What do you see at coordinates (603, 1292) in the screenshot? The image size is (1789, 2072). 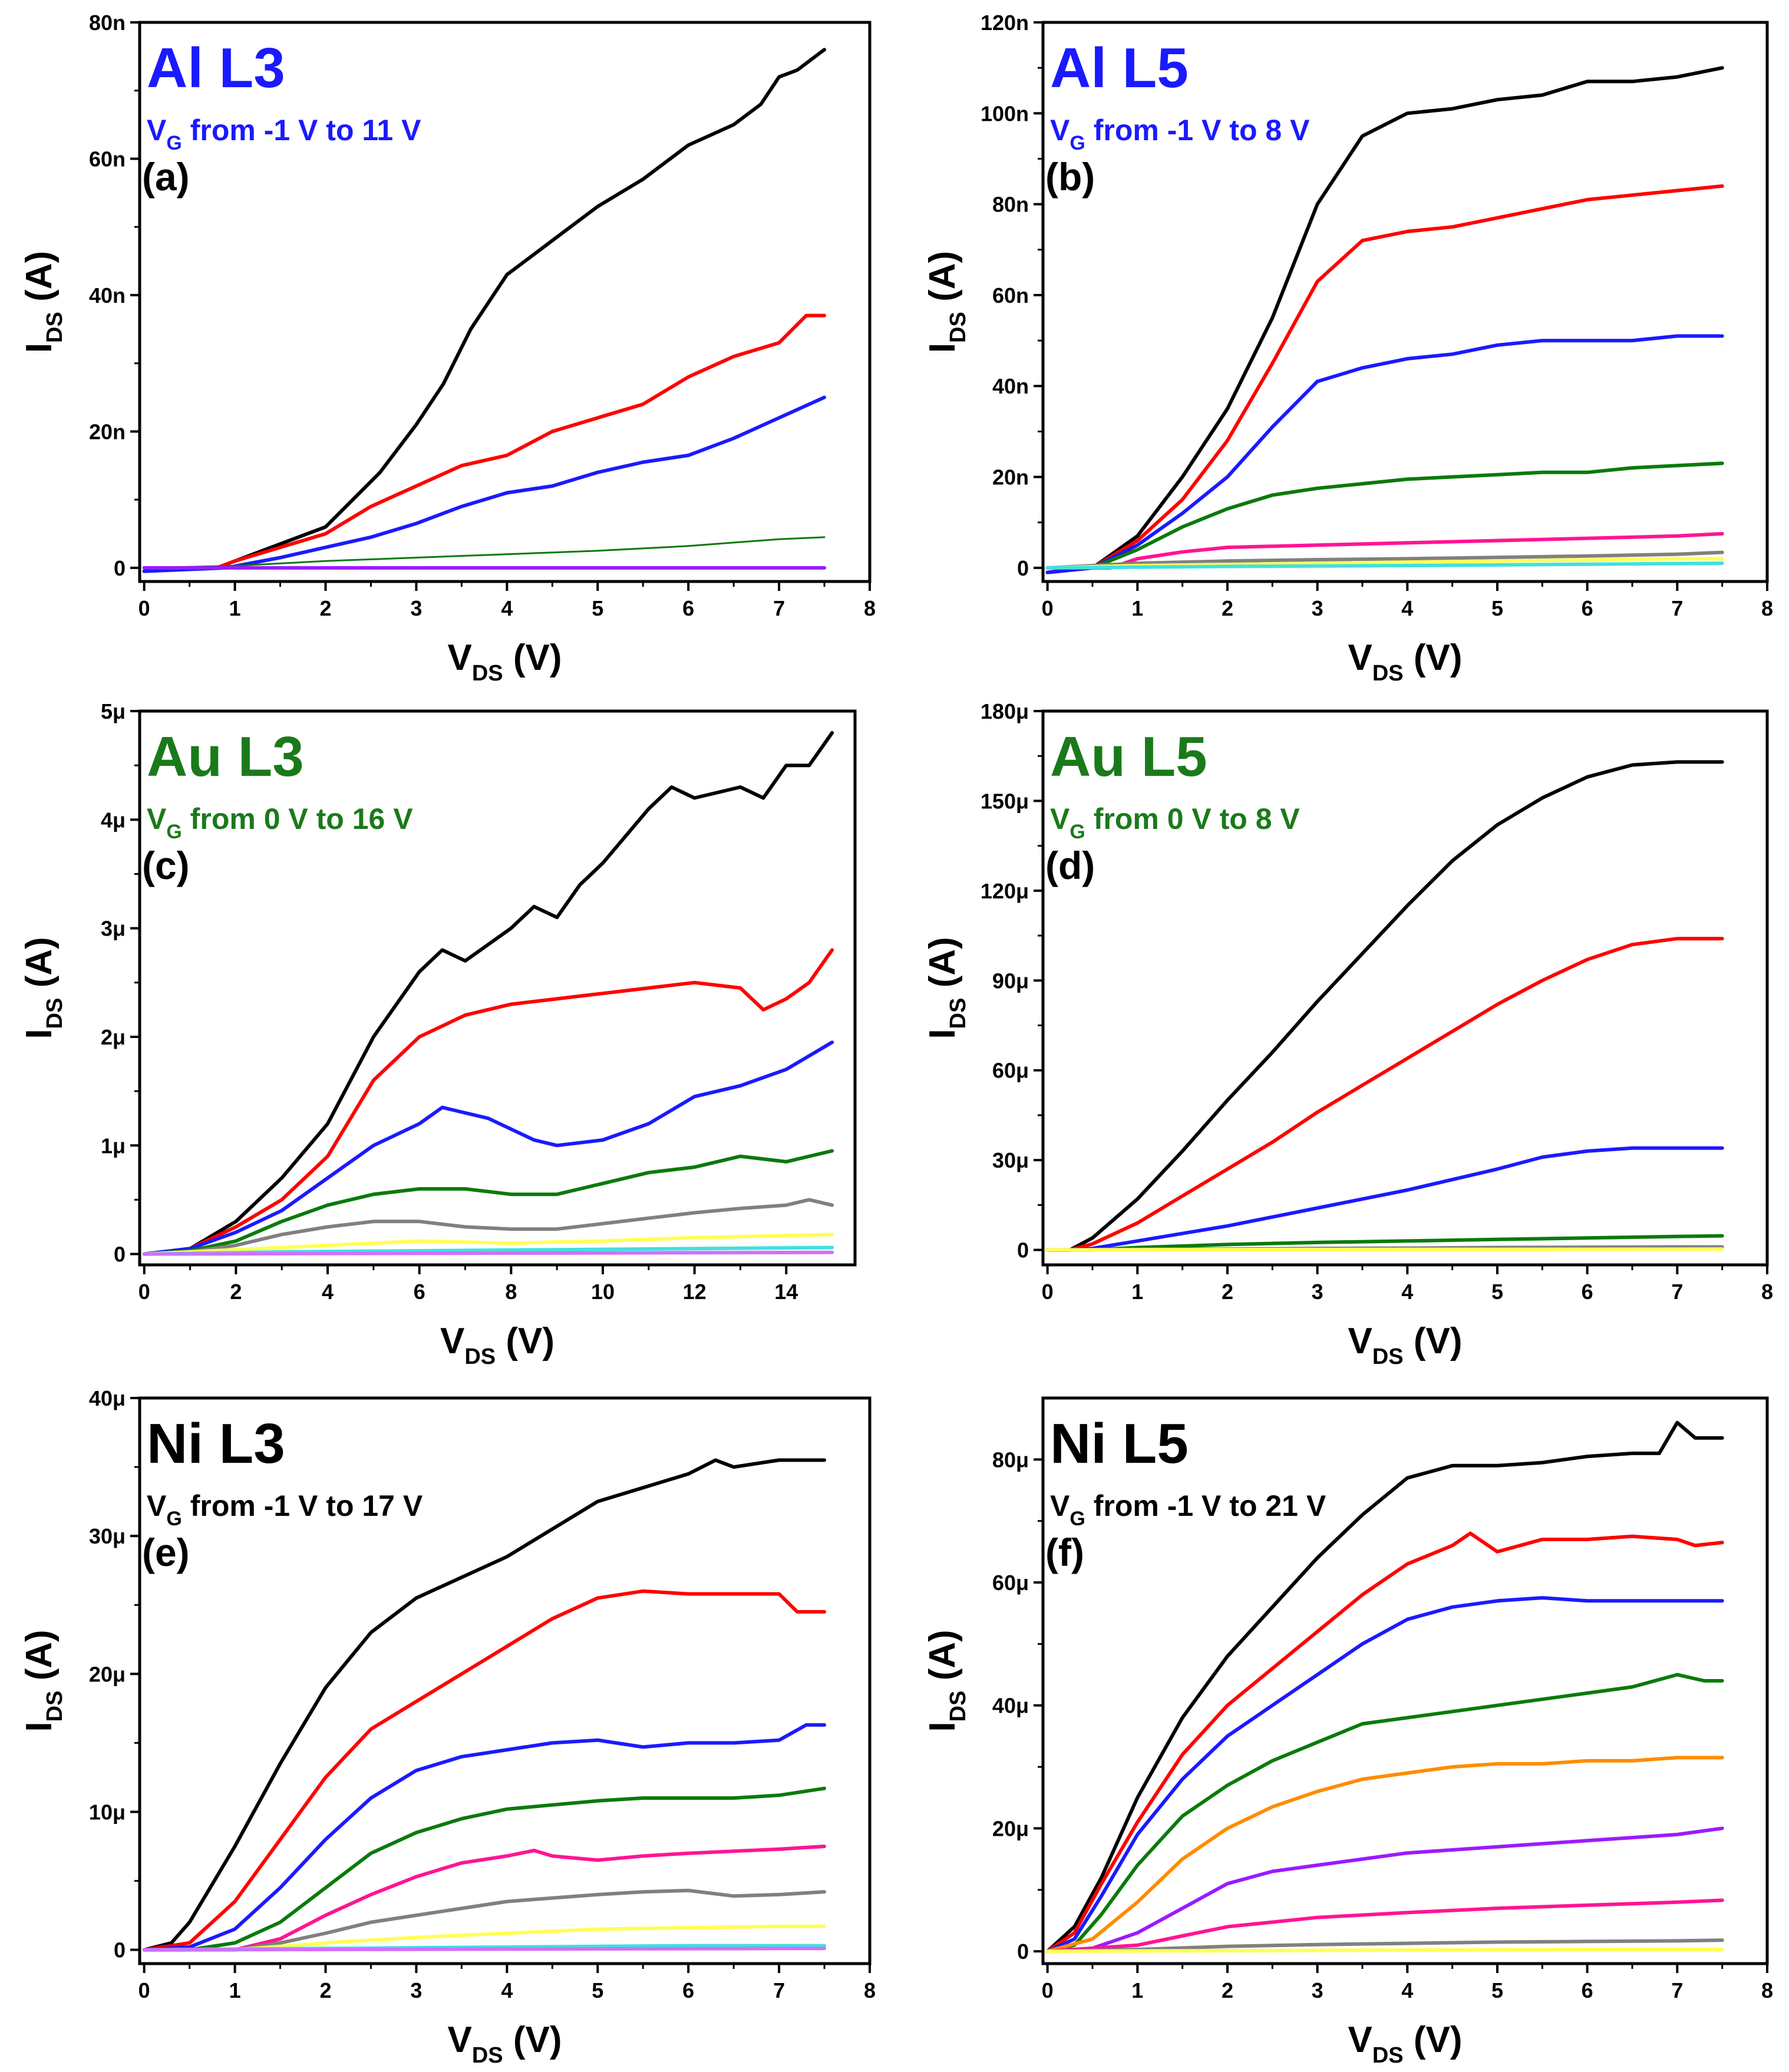 I see `x-tick-label: 10` at bounding box center [603, 1292].